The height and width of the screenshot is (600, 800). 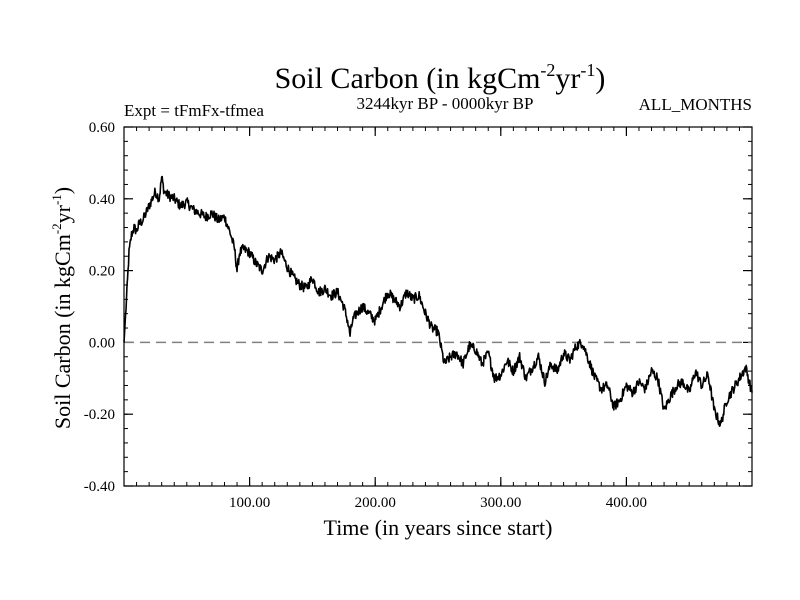 I want to click on title-superscript-2: -1, so click(x=587, y=70).